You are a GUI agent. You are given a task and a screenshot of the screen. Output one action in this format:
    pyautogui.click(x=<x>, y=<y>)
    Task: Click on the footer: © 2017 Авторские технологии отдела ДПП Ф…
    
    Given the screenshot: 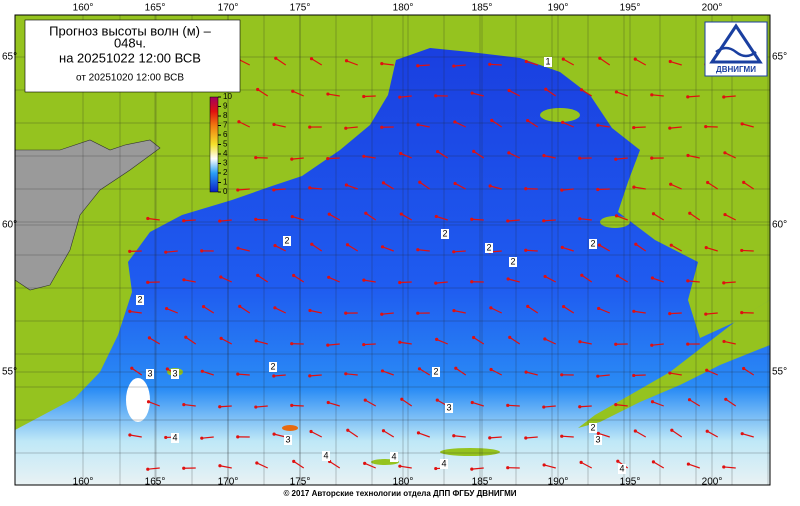 What is the action you would take?
    pyautogui.click(x=399, y=493)
    